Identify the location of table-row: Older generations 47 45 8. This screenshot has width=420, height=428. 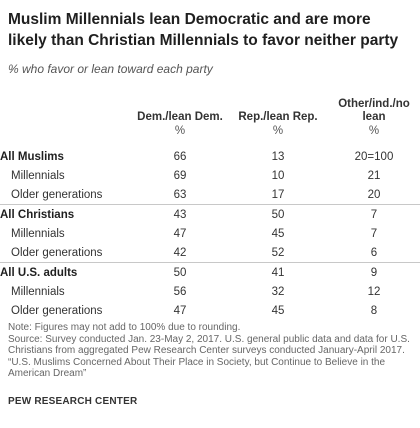
(210, 310).